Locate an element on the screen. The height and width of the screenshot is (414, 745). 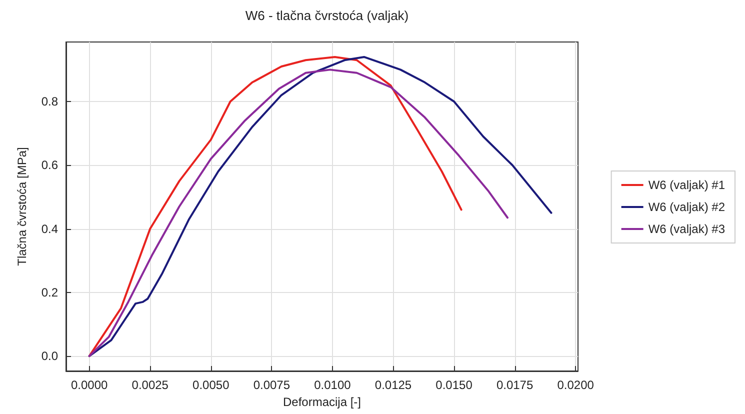
chart-title: W6 - tlačna čvrstoća (valjak) is located at coordinates (327, 15).